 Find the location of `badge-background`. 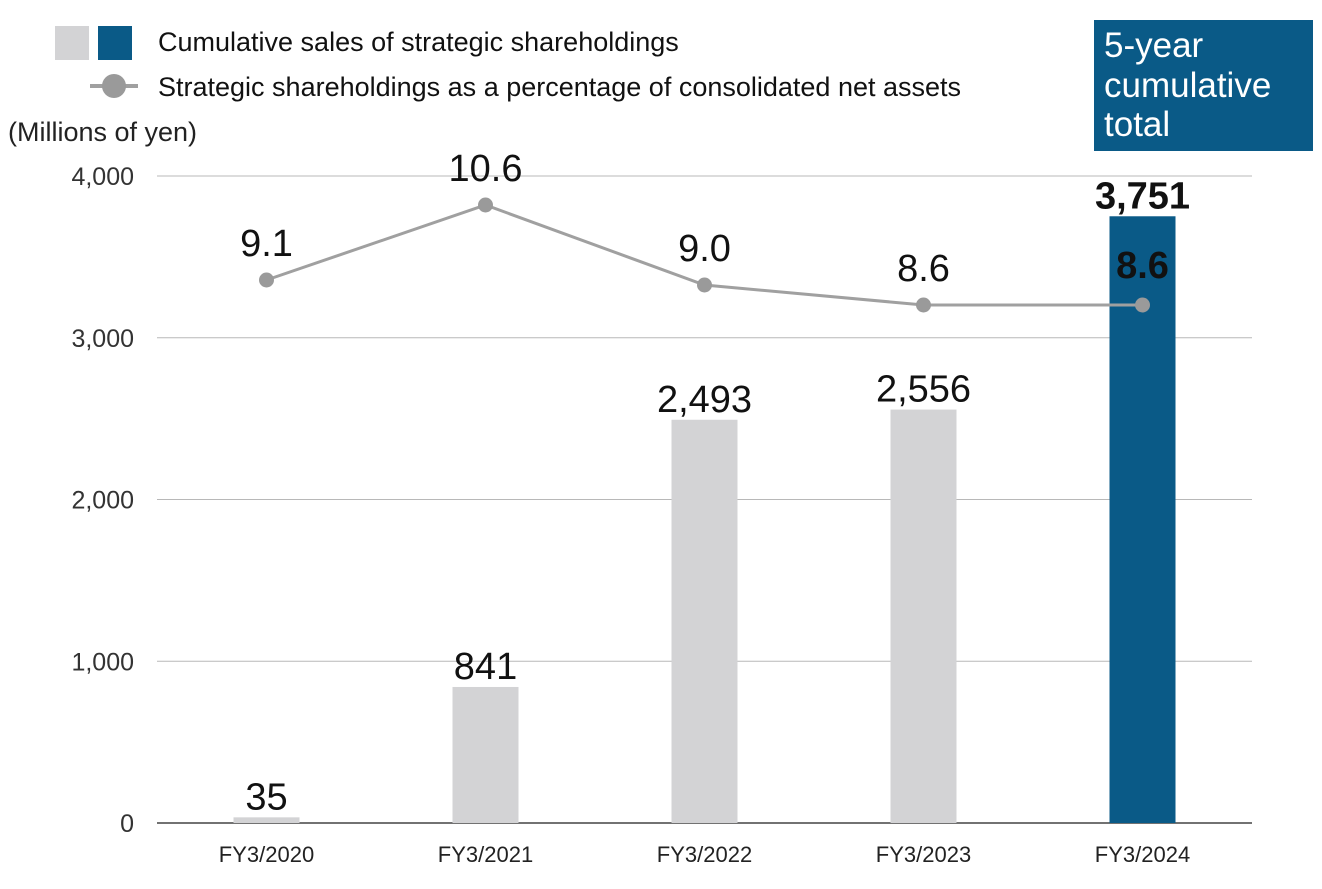

badge-background is located at coordinates (1203, 85).